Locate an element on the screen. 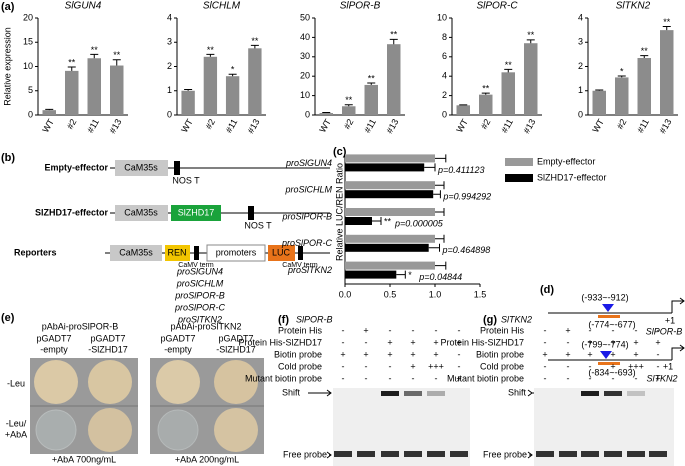  group-label: pAbAi-proSlPOR-B is located at coordinates (80, 326).